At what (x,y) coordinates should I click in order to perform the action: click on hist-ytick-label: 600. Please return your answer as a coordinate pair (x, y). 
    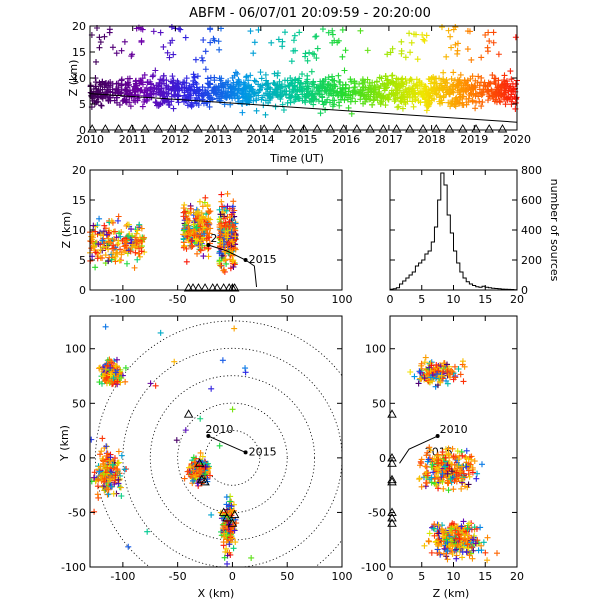
    Looking at the image, I should click on (531, 200).